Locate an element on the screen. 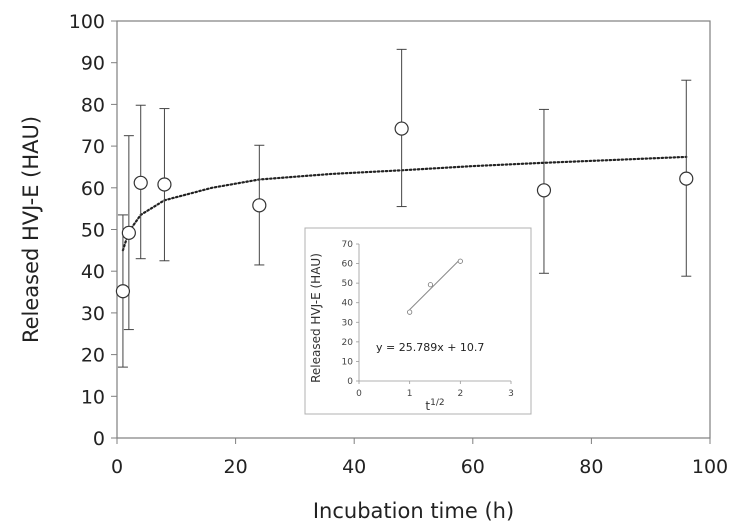 This screenshot has width=733, height=530. regression-equation: y = 25.789x + 10.7 is located at coordinates (430, 347).